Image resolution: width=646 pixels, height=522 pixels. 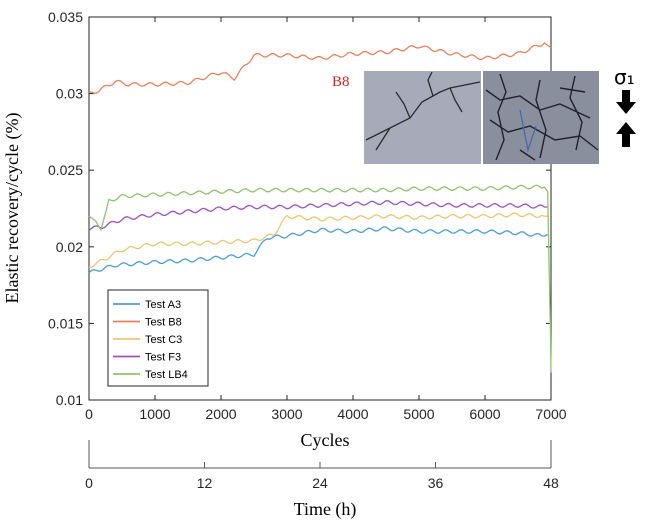 I want to click on y-tick-label: 0.015, so click(x=65, y=323).